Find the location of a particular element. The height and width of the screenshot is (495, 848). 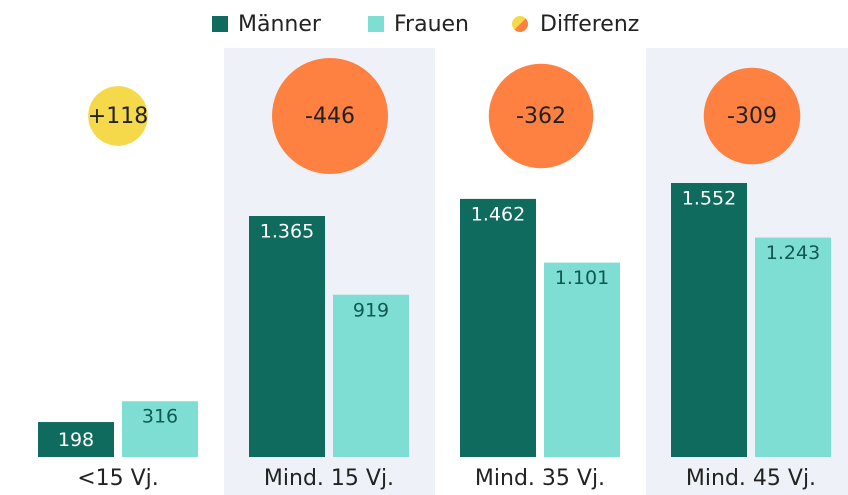

legend-label: Männer is located at coordinates (280, 24).